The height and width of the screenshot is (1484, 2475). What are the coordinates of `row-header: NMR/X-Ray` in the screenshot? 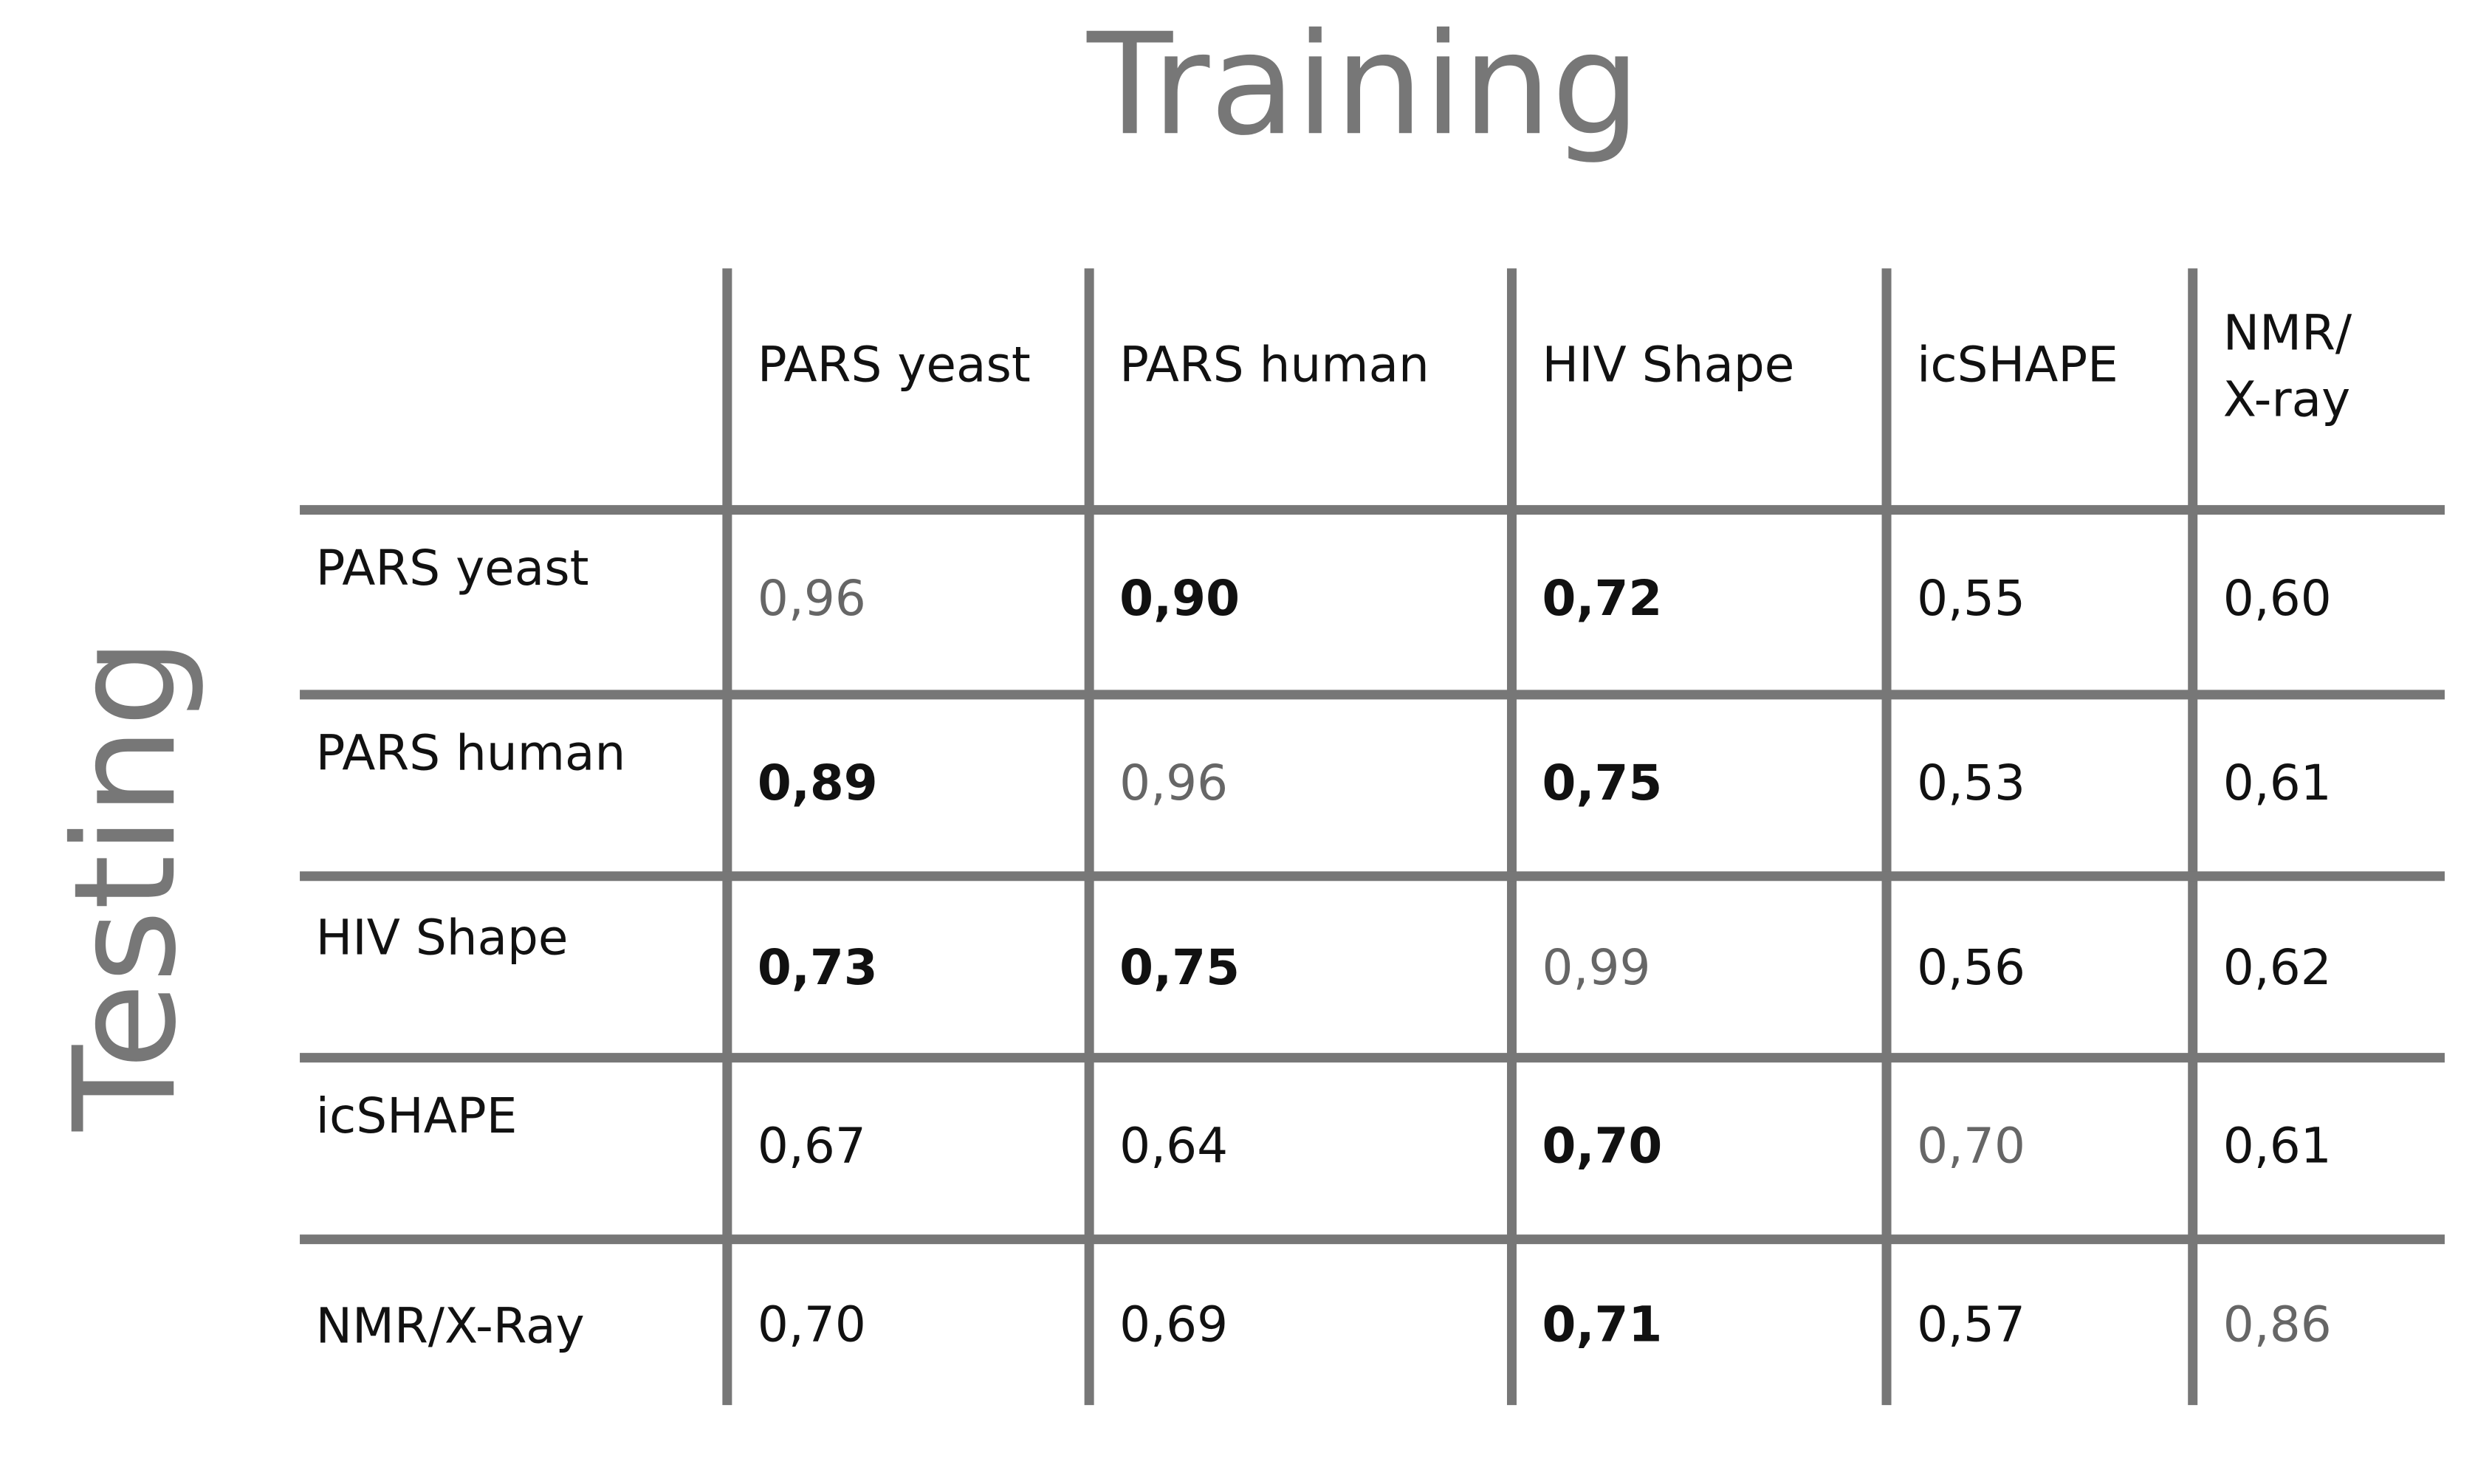 It's located at (451, 1326).